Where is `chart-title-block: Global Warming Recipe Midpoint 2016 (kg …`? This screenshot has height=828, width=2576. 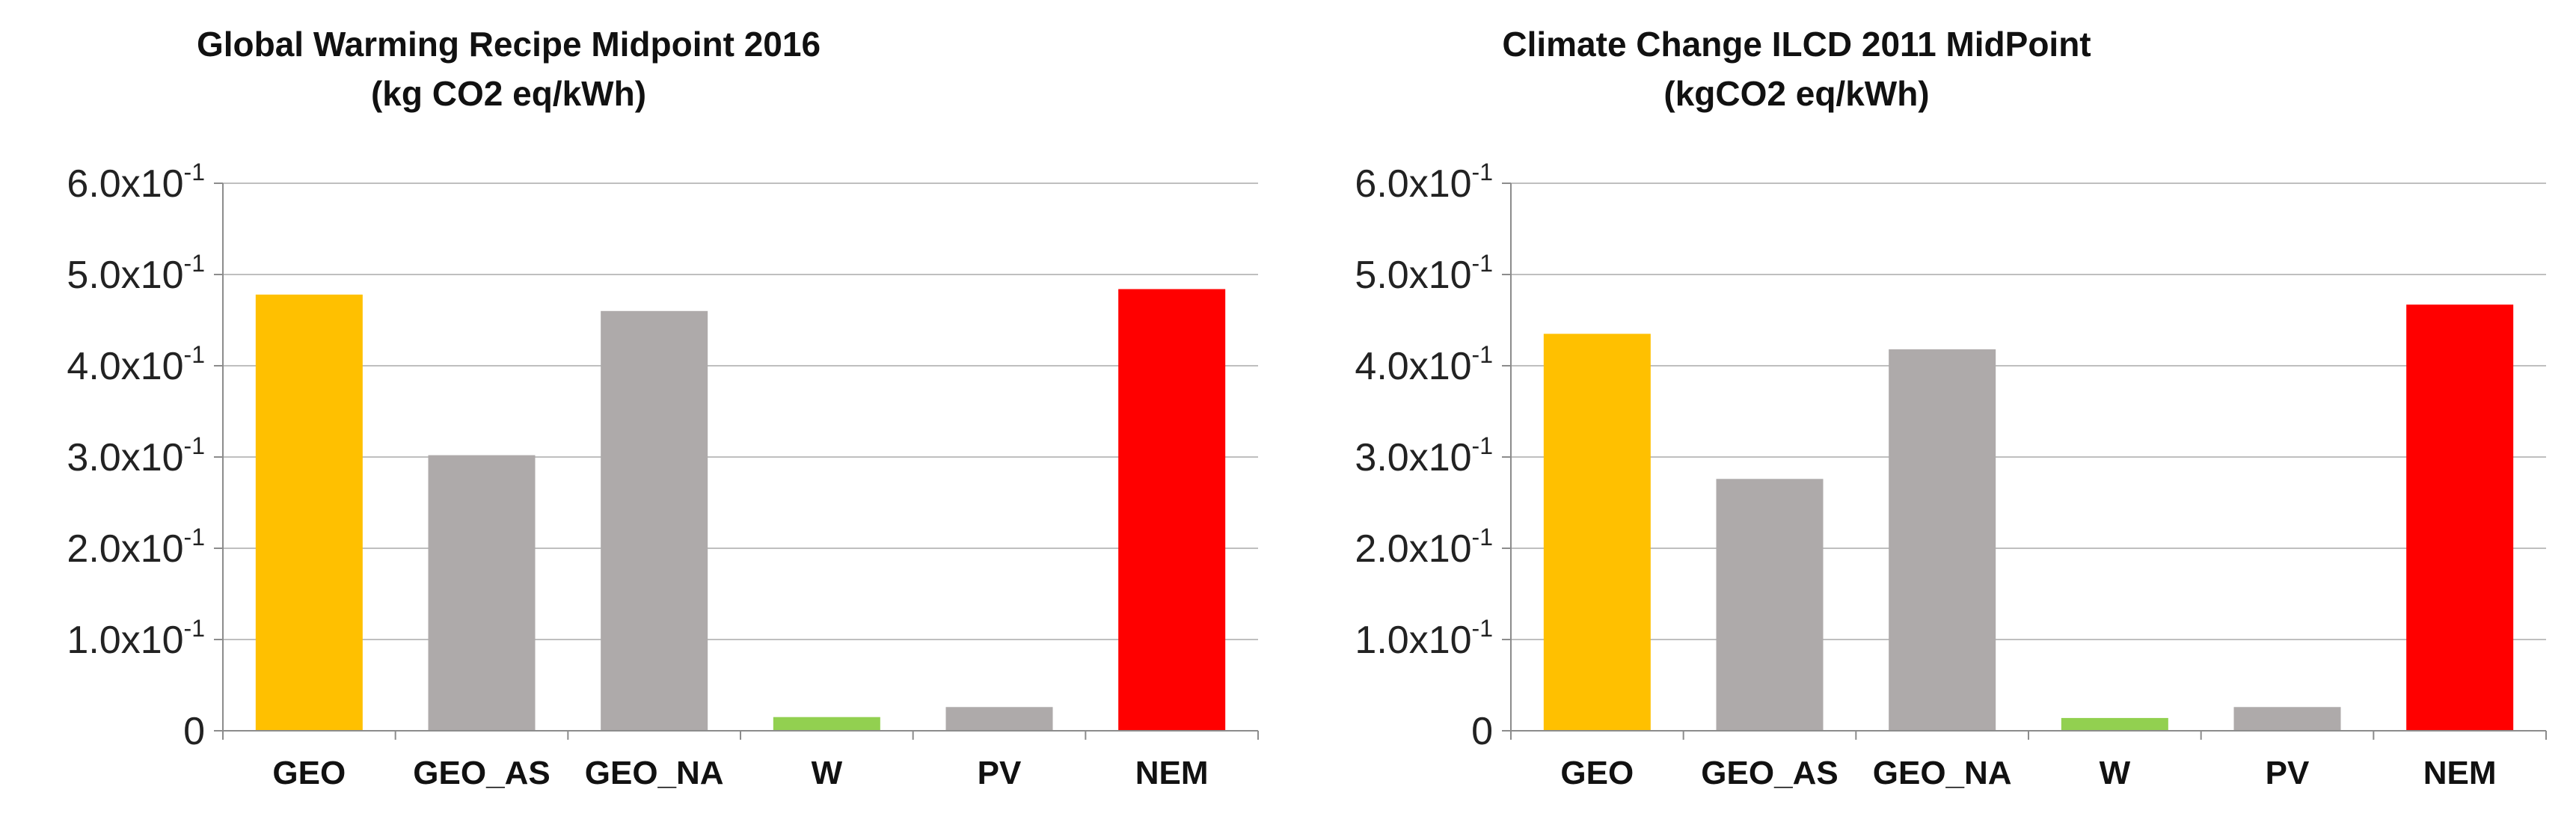
chart-title-block: Global Warming Recipe Midpoint 2016 (kg … is located at coordinates (508, 68).